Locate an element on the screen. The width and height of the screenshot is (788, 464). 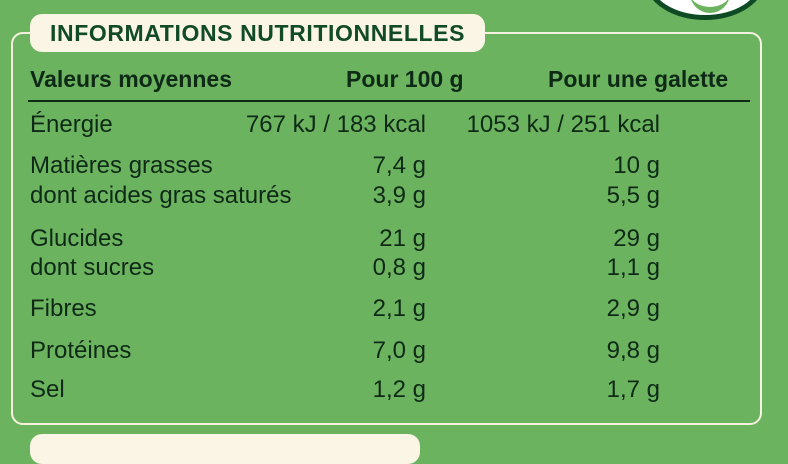
row-value-per-galette: 29 g is located at coordinates (636, 238).